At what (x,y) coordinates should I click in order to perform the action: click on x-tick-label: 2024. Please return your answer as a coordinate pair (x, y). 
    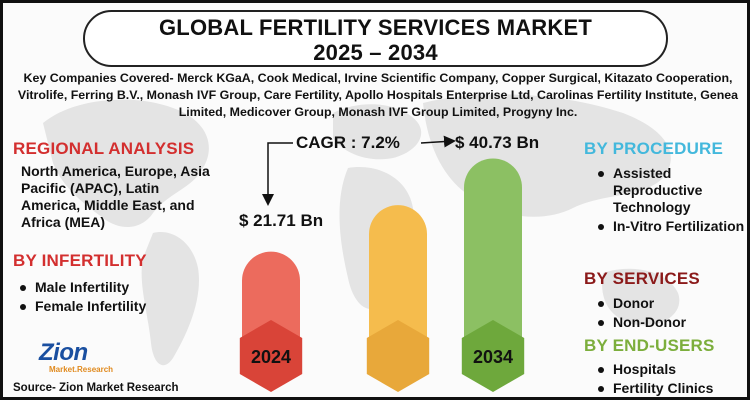
    Looking at the image, I should click on (271, 357).